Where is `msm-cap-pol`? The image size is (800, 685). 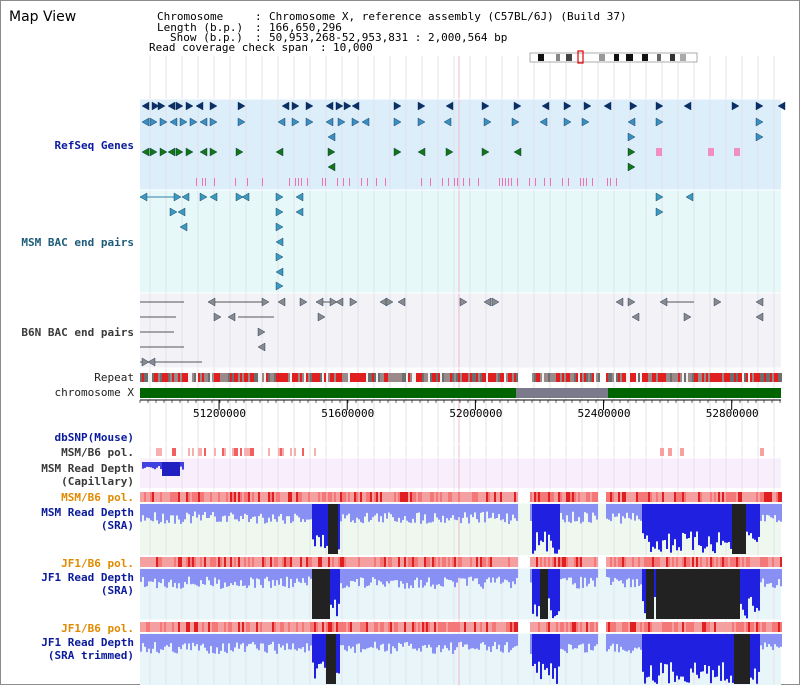
msm-cap-pol is located at coordinates (670, 452).